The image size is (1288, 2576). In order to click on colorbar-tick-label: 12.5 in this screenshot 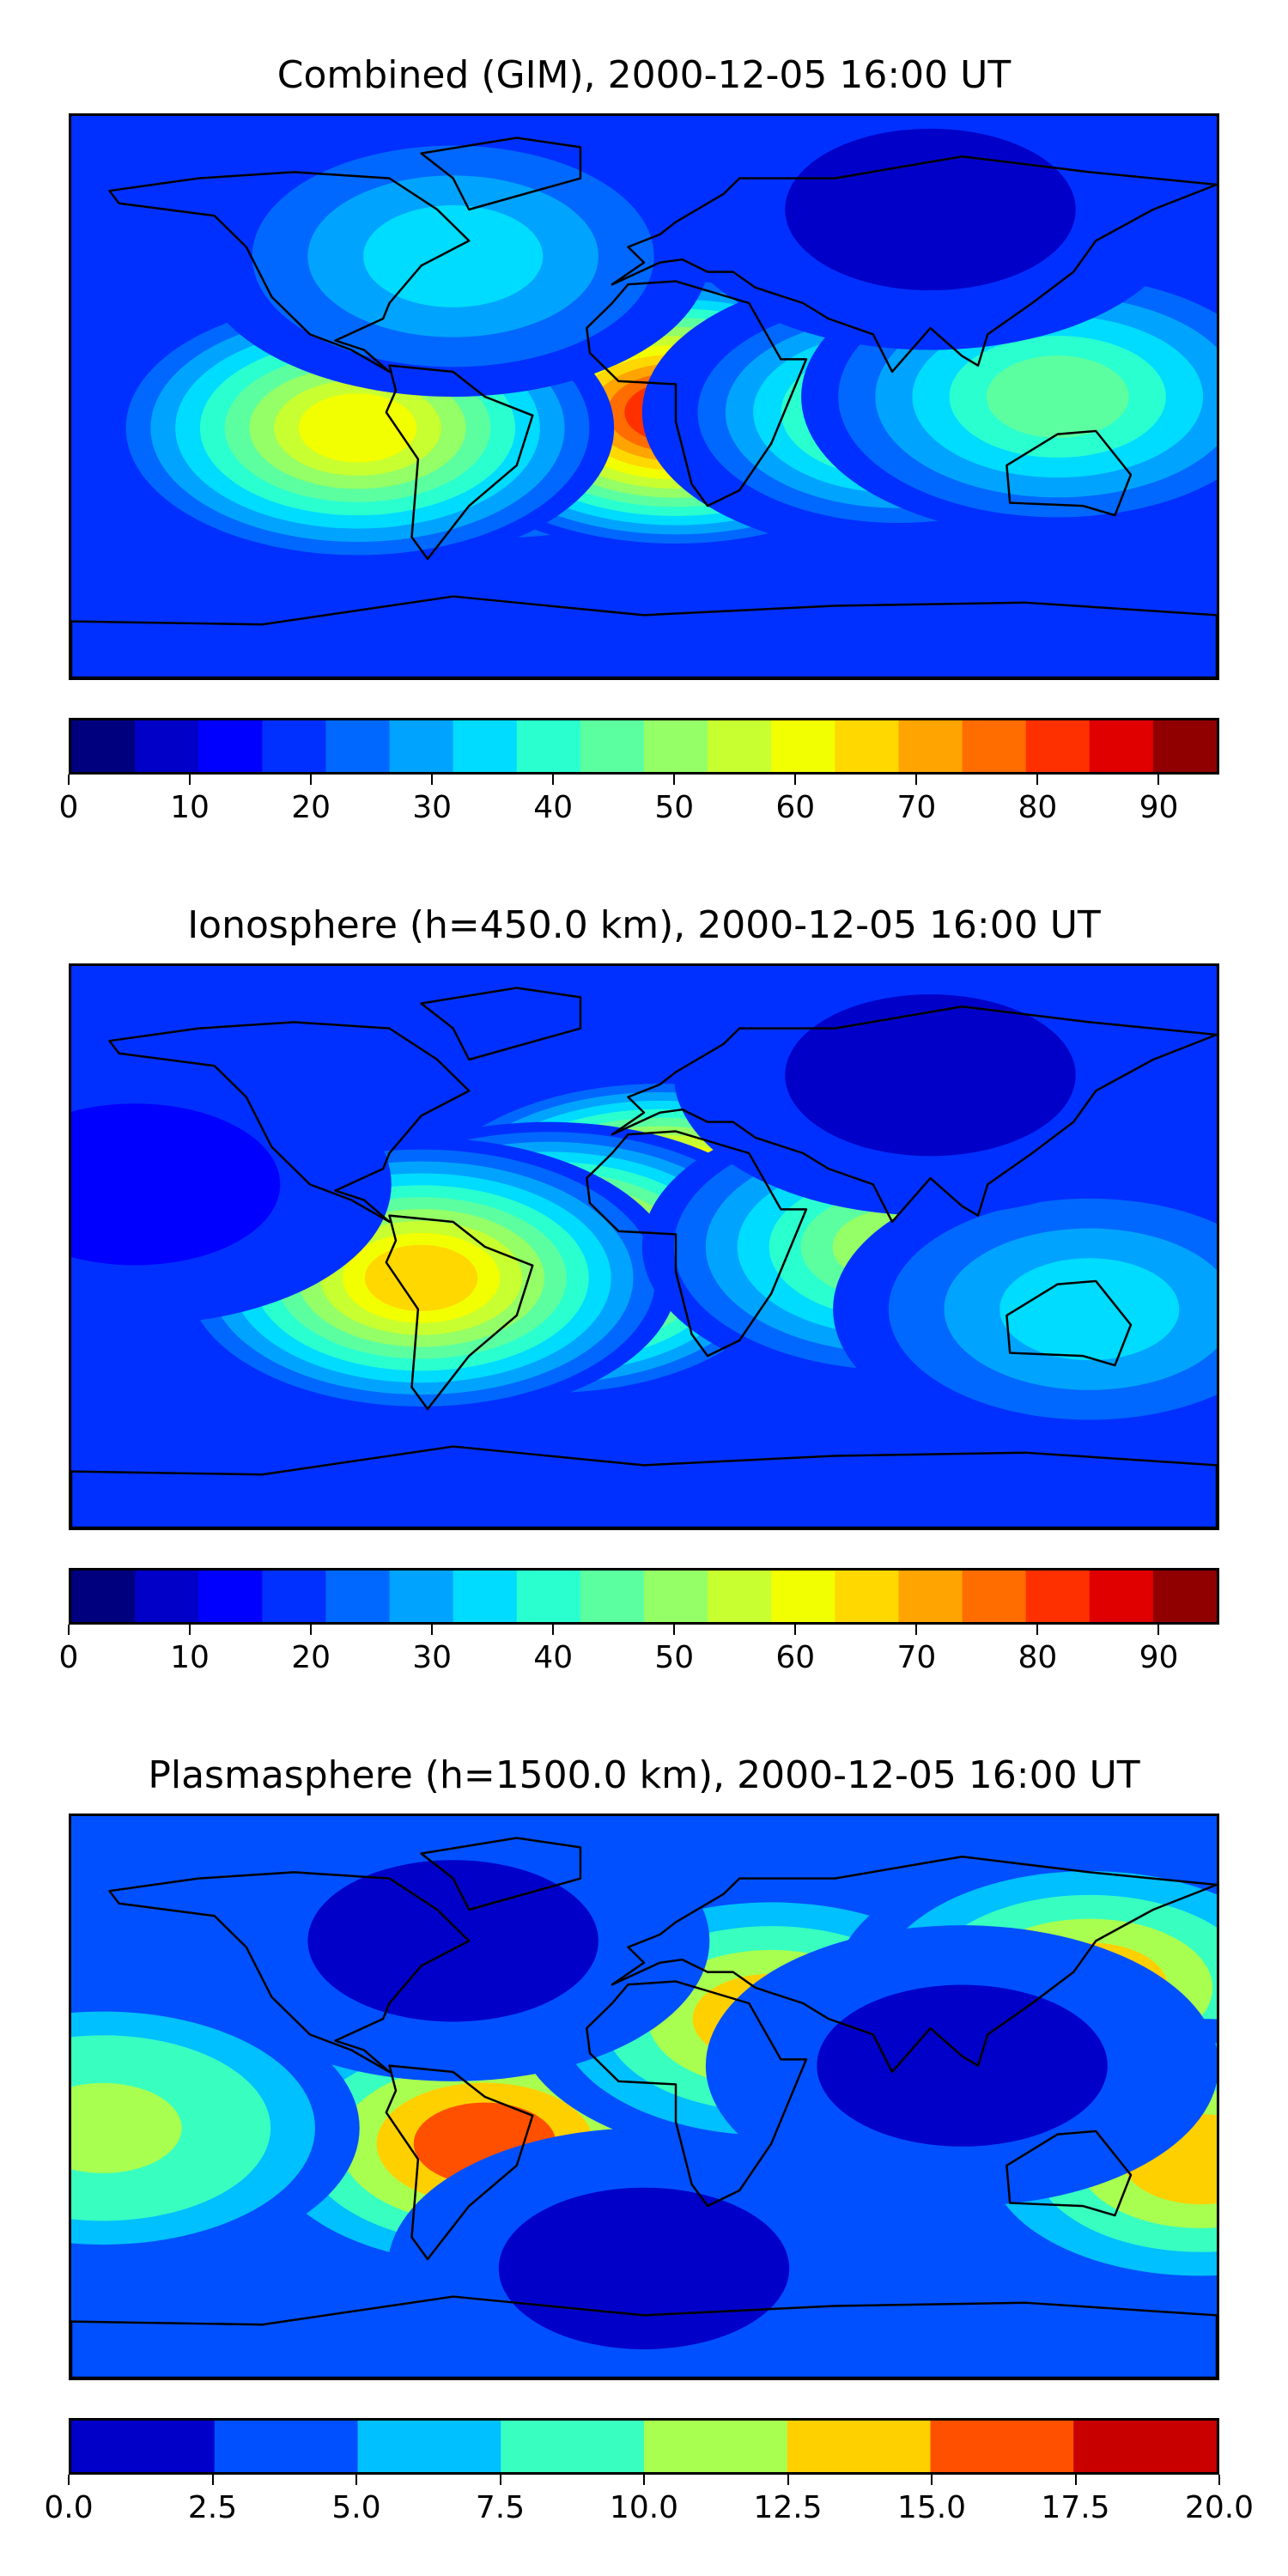, I will do `click(788, 2507)`.